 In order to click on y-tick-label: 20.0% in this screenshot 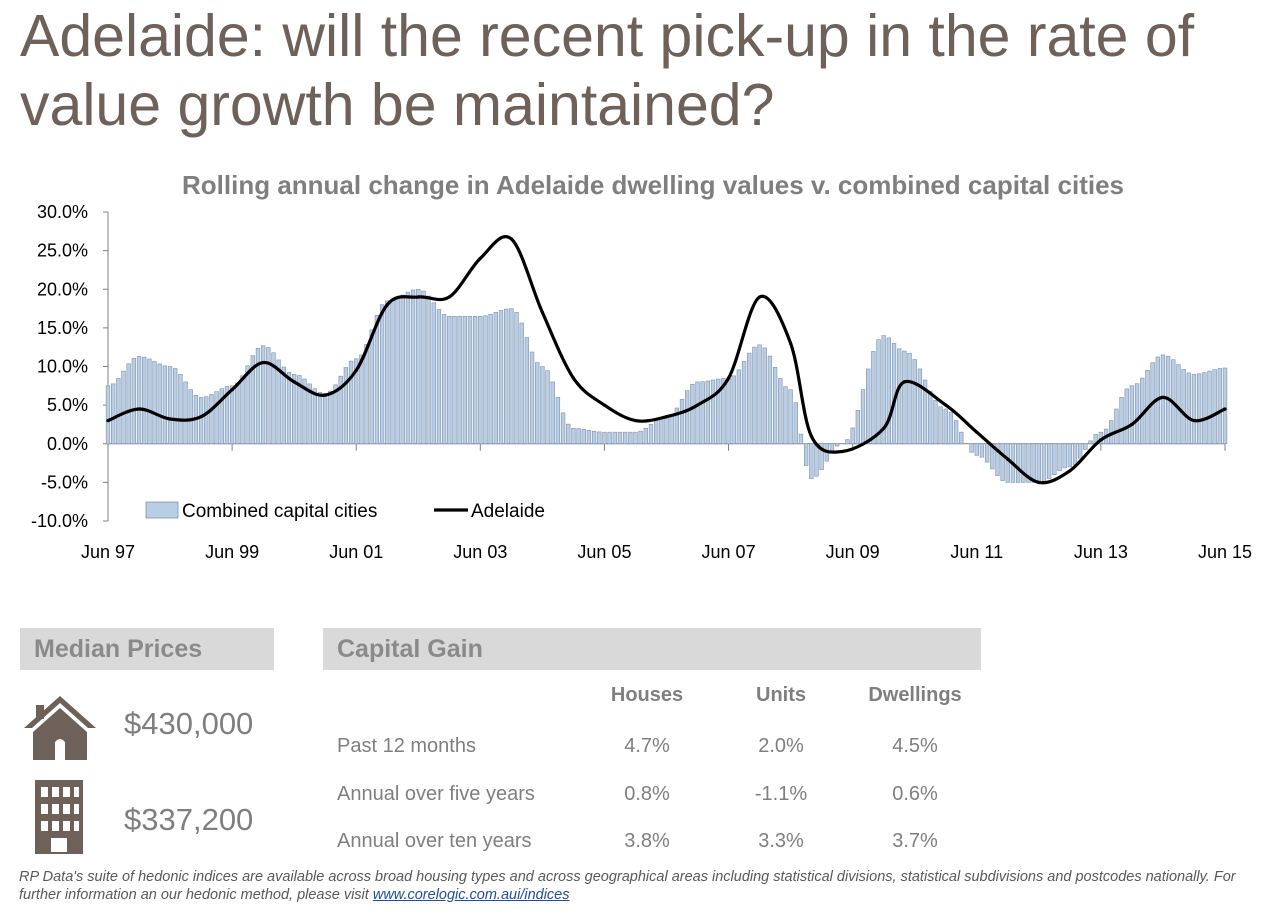, I will do `click(62, 289)`.